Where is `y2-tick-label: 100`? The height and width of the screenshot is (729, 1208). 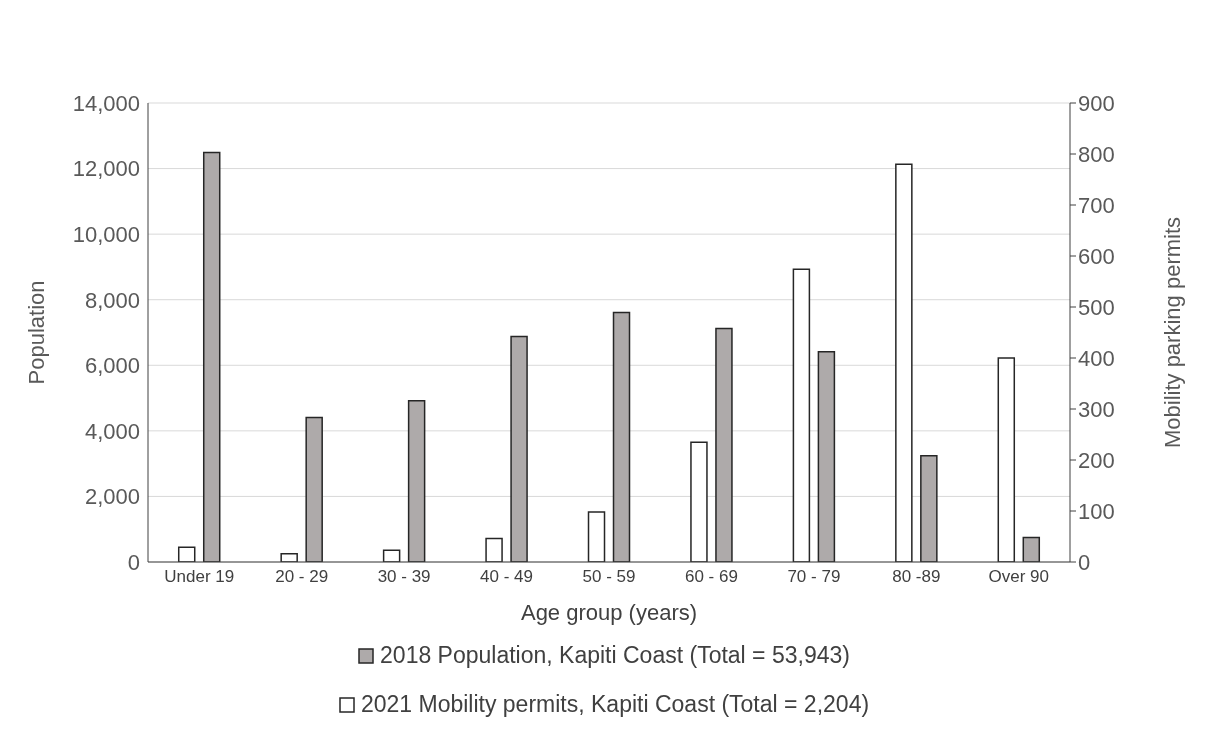
y2-tick-label: 100 is located at coordinates (1096, 511).